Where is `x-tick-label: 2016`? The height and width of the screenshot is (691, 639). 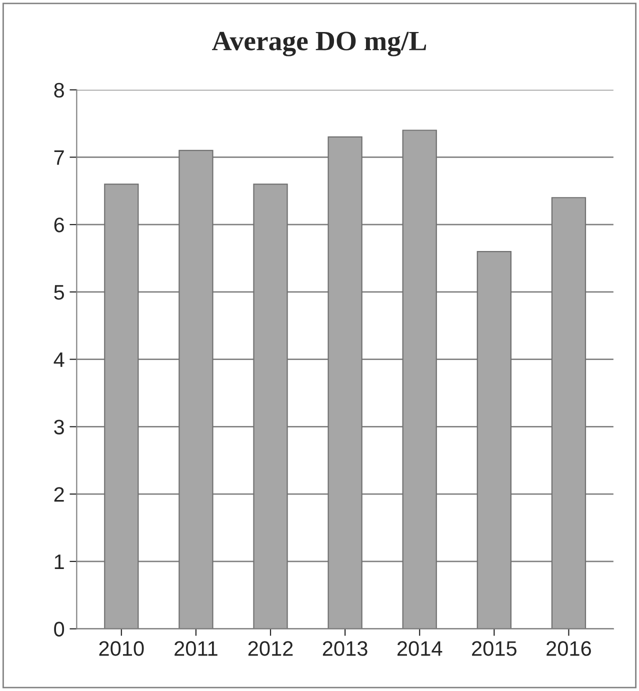
x-tick-label: 2016 is located at coordinates (568, 648).